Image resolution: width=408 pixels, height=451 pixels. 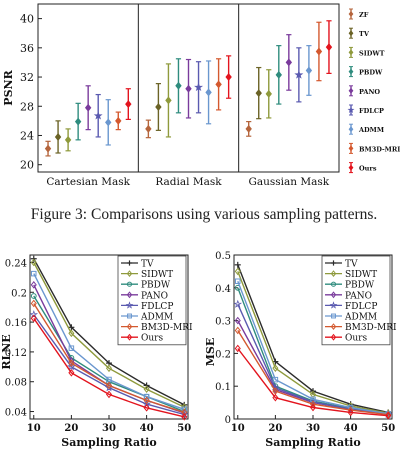 What do you see at coordinates (27, 48) in the screenshot?
I see `y-tick-label: 36` at bounding box center [27, 48].